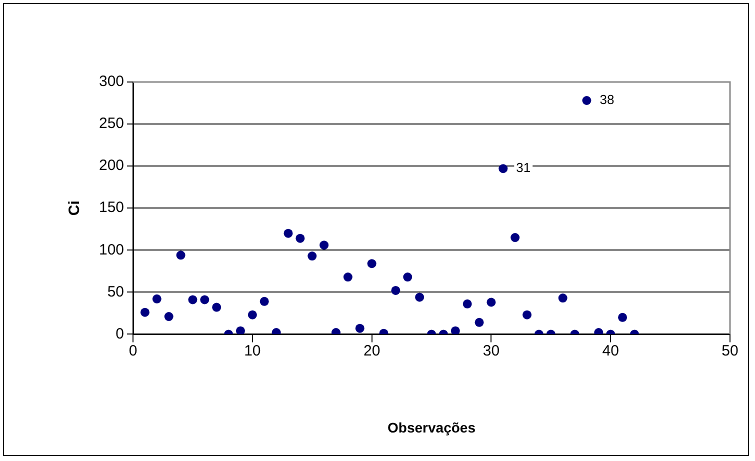  What do you see at coordinates (111, 165) in the screenshot?
I see `y-tick-label: 200` at bounding box center [111, 165].